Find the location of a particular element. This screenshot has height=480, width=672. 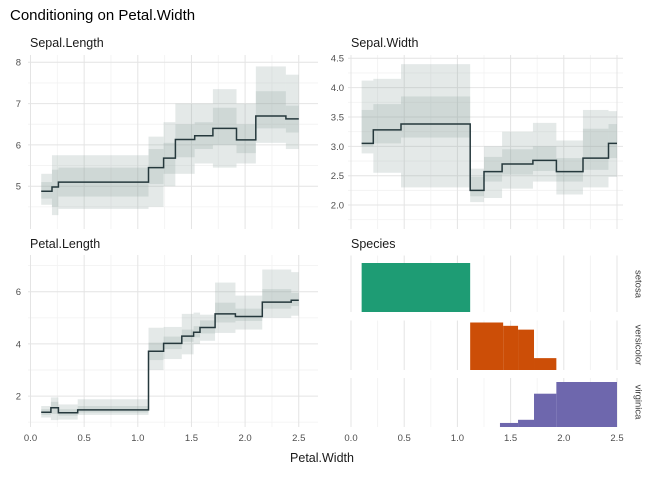

facet-label-virginica: virginica is located at coordinates (638, 402).